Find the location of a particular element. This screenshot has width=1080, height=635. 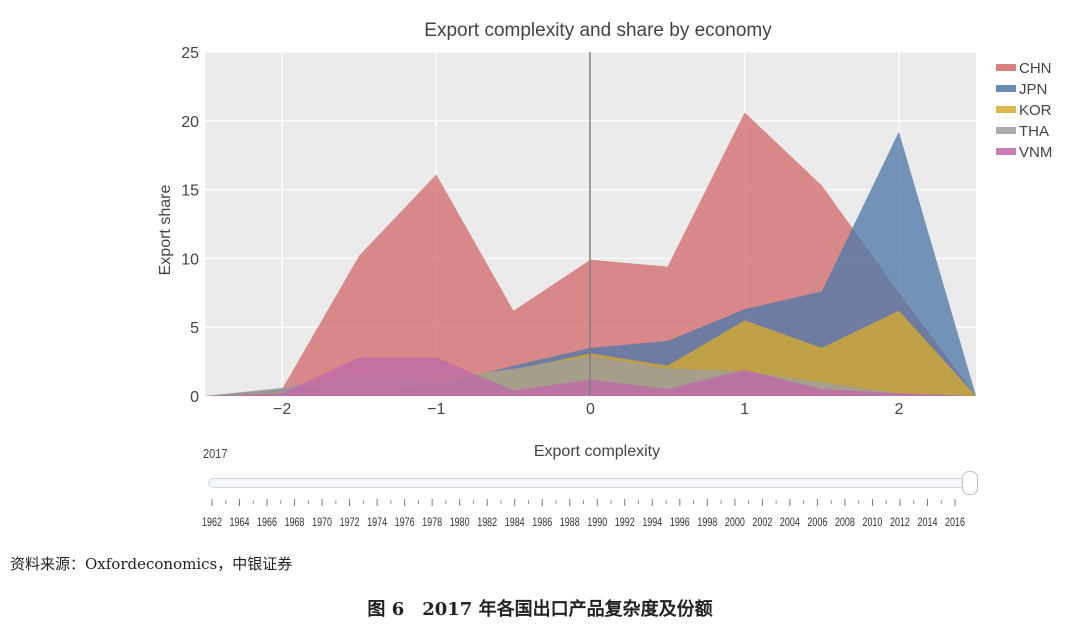

slider-year-label: 2006 is located at coordinates (817, 523).